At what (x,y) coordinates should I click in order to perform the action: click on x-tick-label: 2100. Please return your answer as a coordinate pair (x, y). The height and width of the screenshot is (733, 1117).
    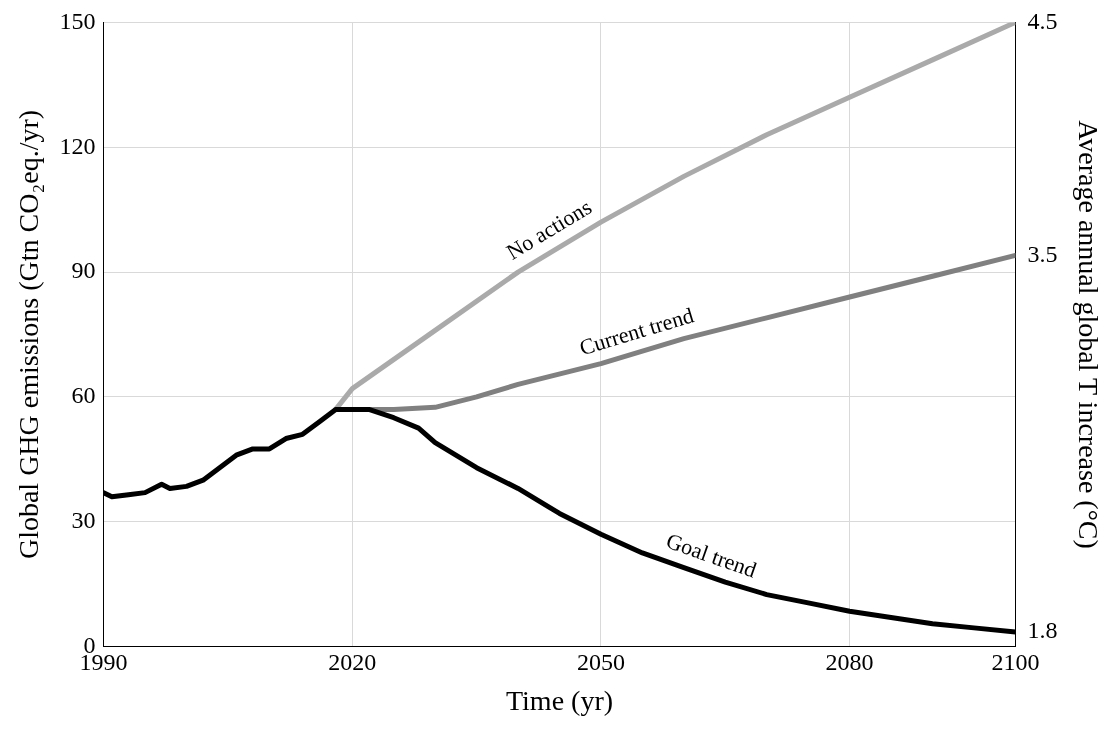
    Looking at the image, I should click on (1015, 662).